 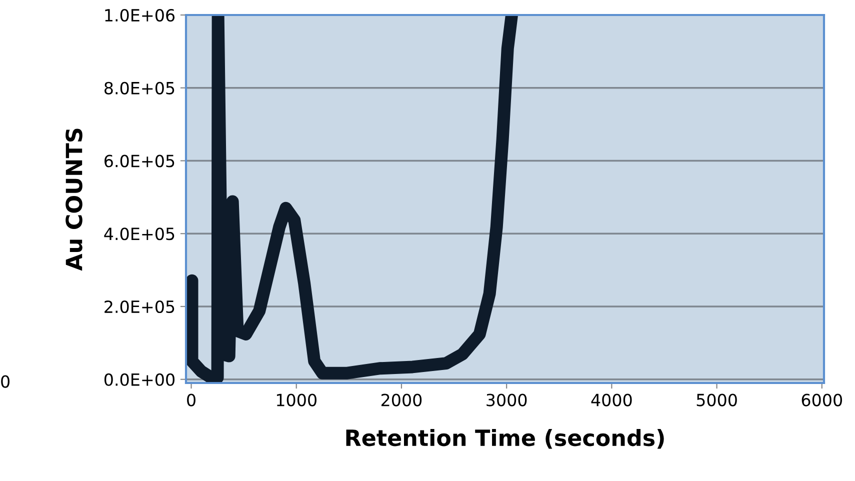 I want to click on x-tick-label: 2000, so click(x=401, y=400).